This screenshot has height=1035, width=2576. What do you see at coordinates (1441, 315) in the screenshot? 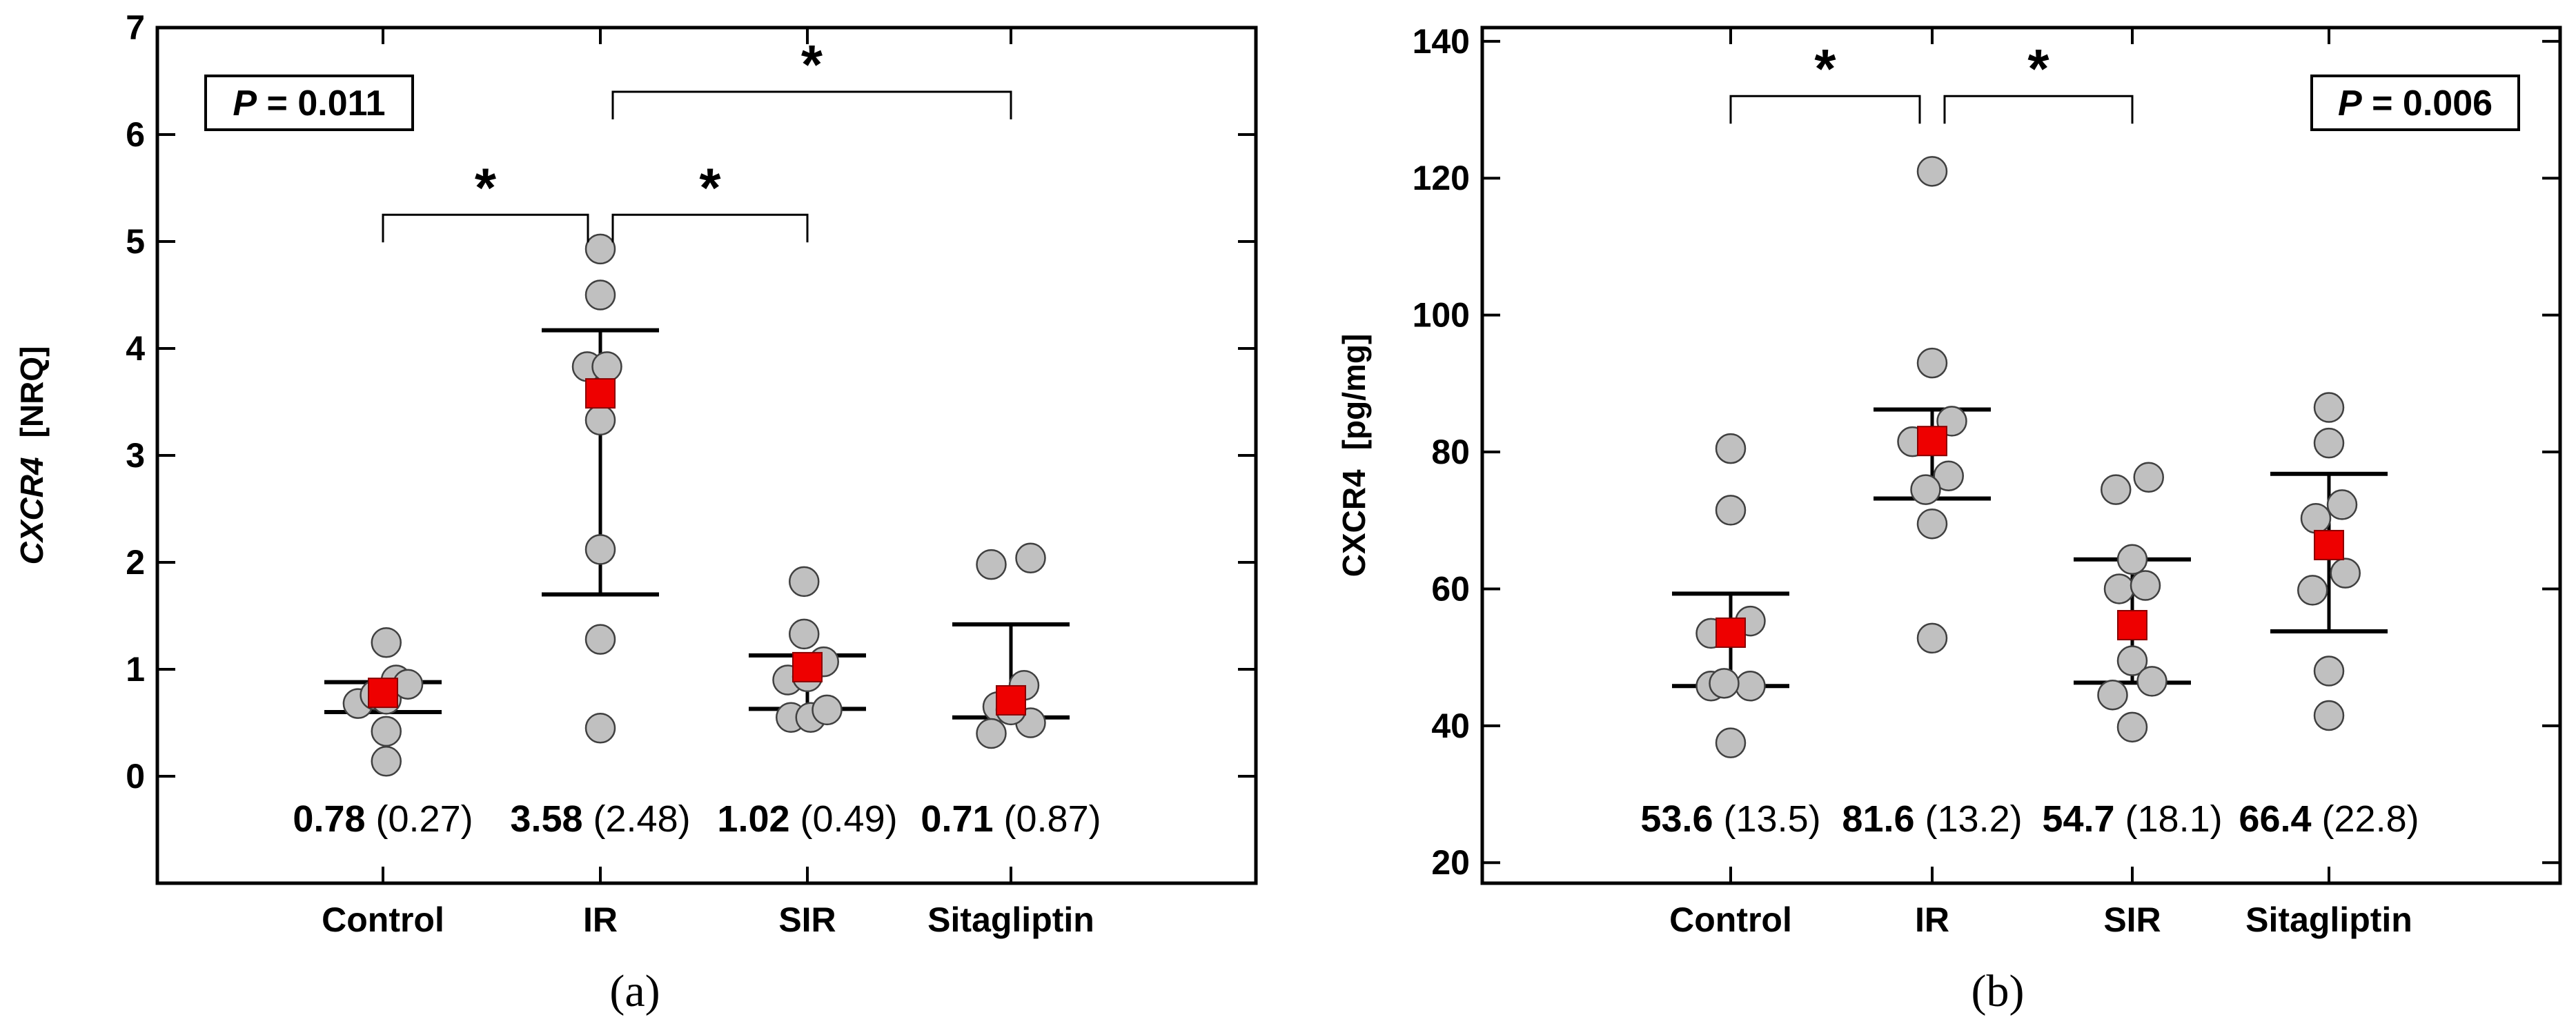
I see `y-tick-label: 100` at bounding box center [1441, 315].